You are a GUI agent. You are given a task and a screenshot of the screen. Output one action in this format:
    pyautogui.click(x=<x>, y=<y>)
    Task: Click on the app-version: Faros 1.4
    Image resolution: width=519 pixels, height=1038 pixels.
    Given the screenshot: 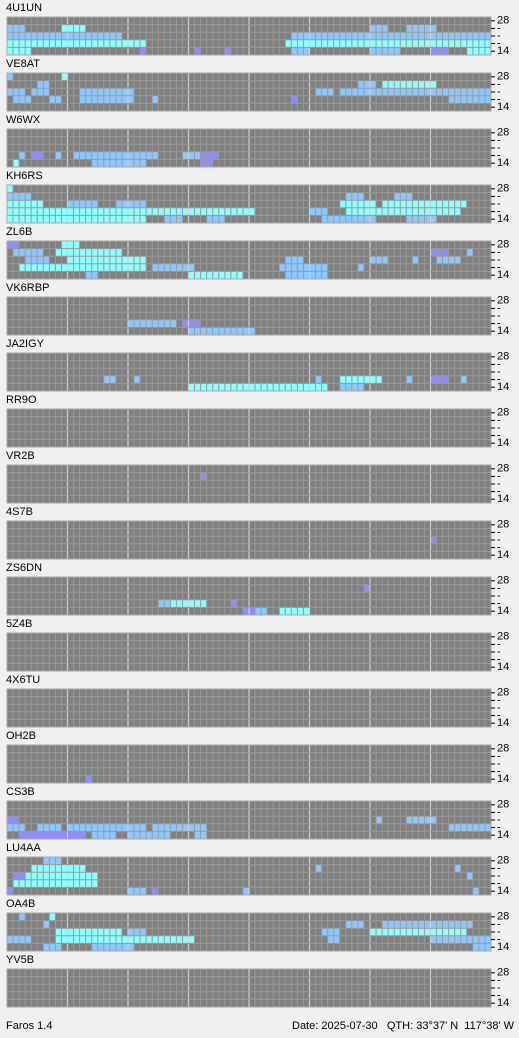 What is the action you would take?
    pyautogui.click(x=29, y=1026)
    